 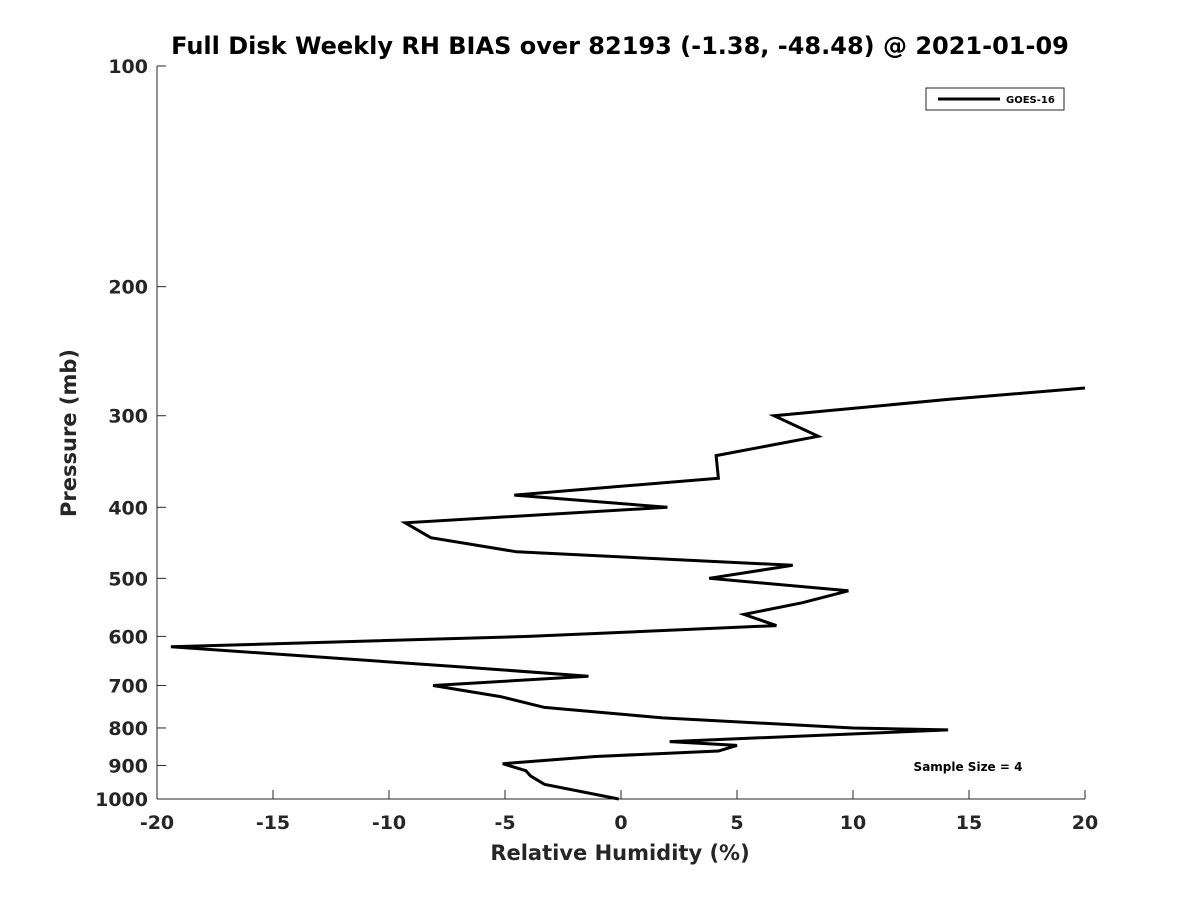 I want to click on x-tick-label: -10, so click(x=389, y=823).